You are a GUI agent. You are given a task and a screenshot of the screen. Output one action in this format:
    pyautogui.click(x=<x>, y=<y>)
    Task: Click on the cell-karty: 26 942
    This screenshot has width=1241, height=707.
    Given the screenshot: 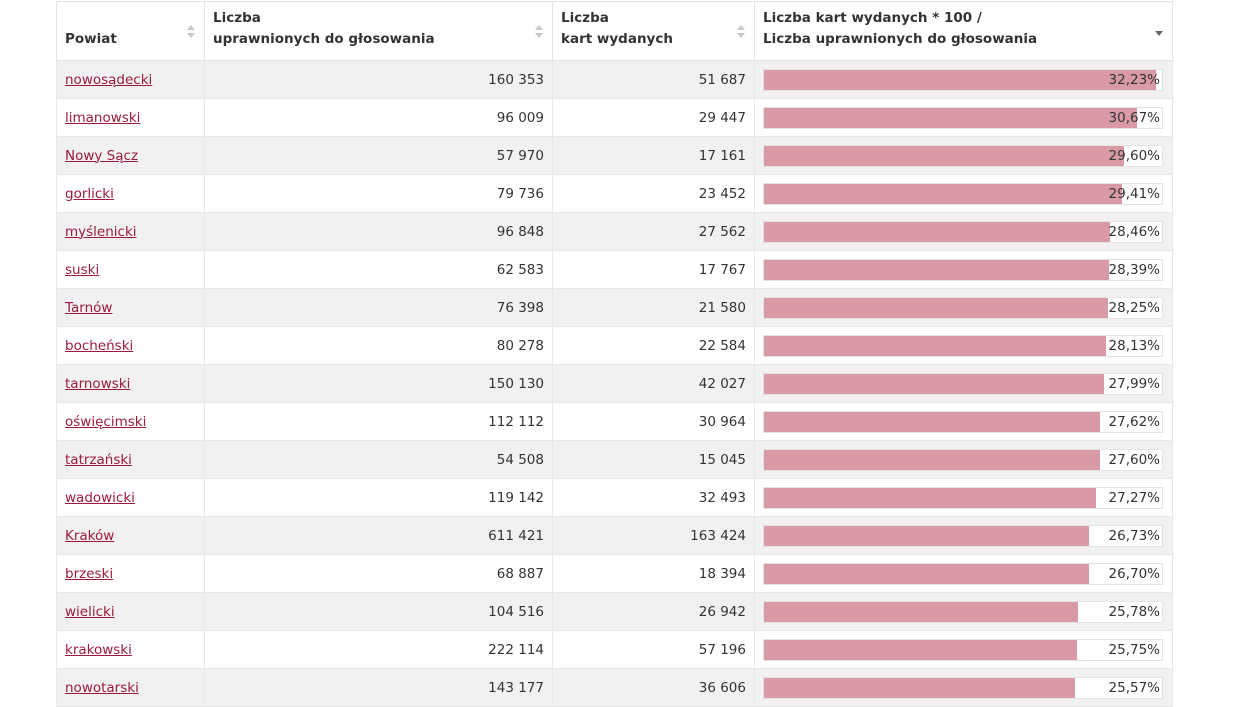 What is the action you would take?
    pyautogui.click(x=653, y=611)
    